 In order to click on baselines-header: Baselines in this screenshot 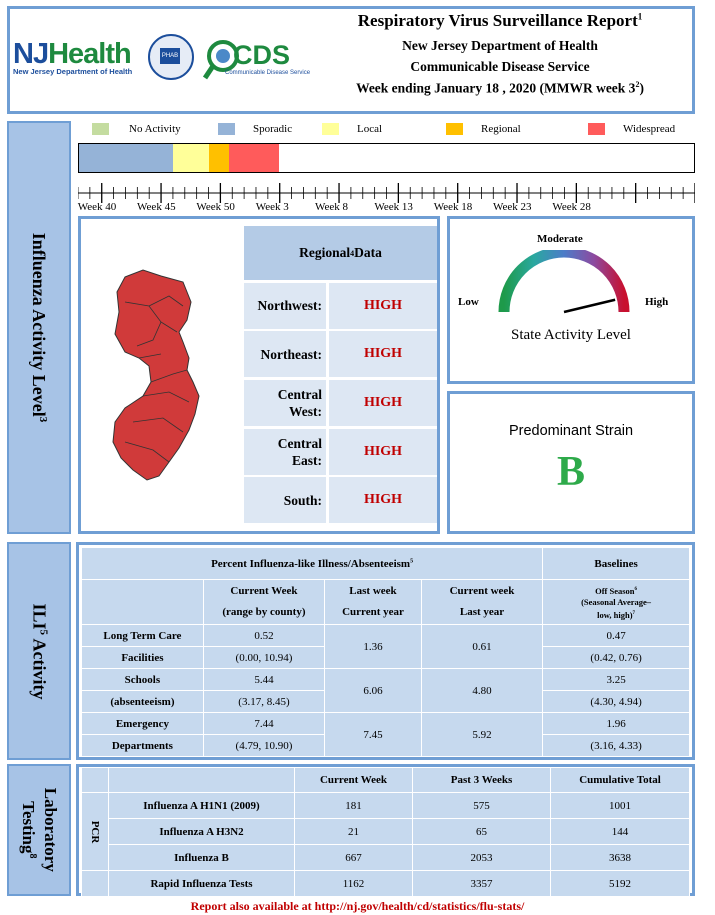, I will do `click(616, 563)`.